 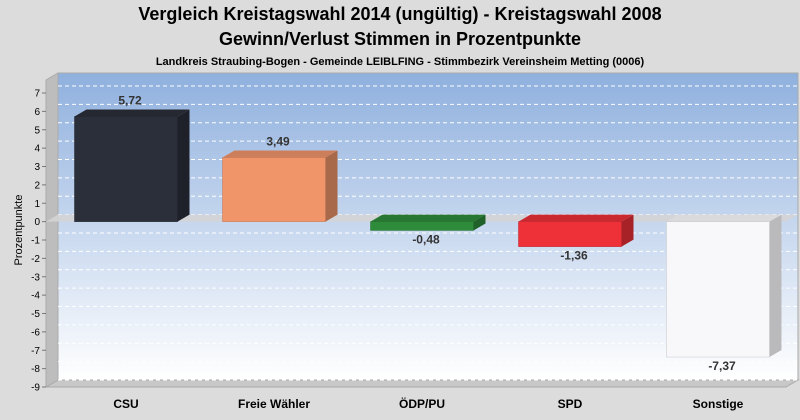 I want to click on category-label: Freie Wähler, so click(x=274, y=404).